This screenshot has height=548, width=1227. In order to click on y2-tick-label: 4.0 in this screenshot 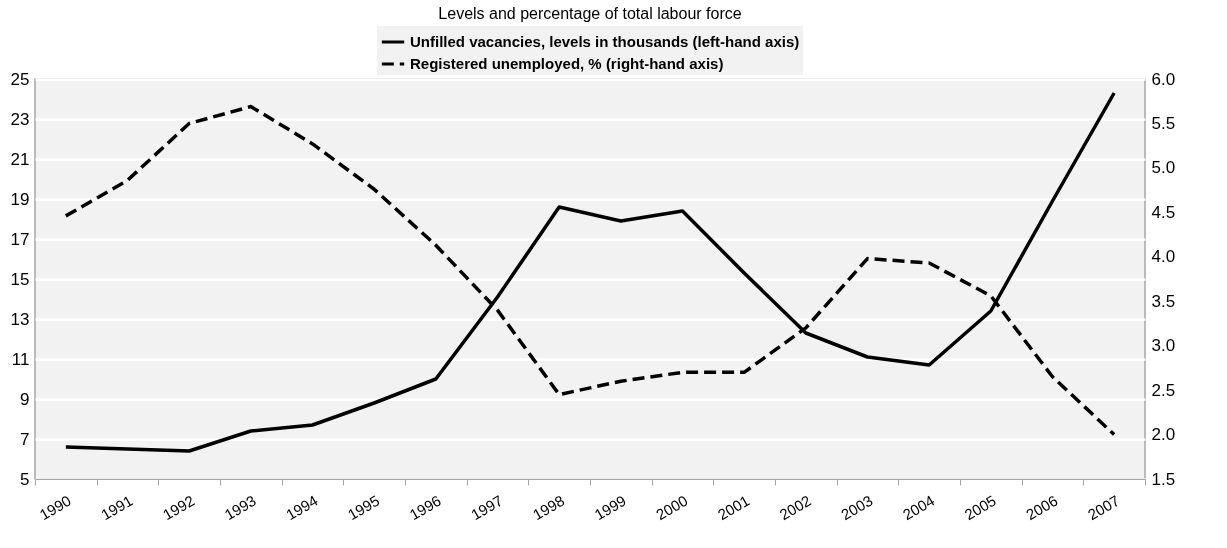, I will do `click(1163, 257)`.